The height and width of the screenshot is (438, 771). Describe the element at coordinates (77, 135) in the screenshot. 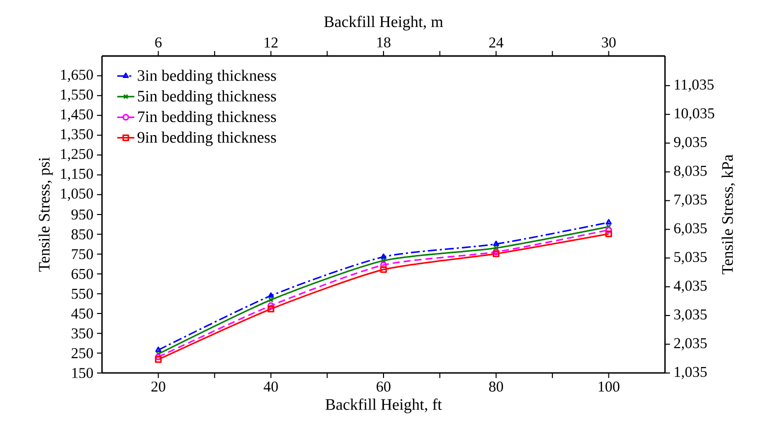

I see `y-tick-label: 1,350` at that location.